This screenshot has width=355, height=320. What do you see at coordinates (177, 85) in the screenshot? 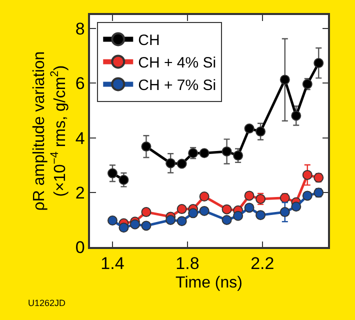
I see `legend-label: CH + 7% Si` at bounding box center [177, 85].